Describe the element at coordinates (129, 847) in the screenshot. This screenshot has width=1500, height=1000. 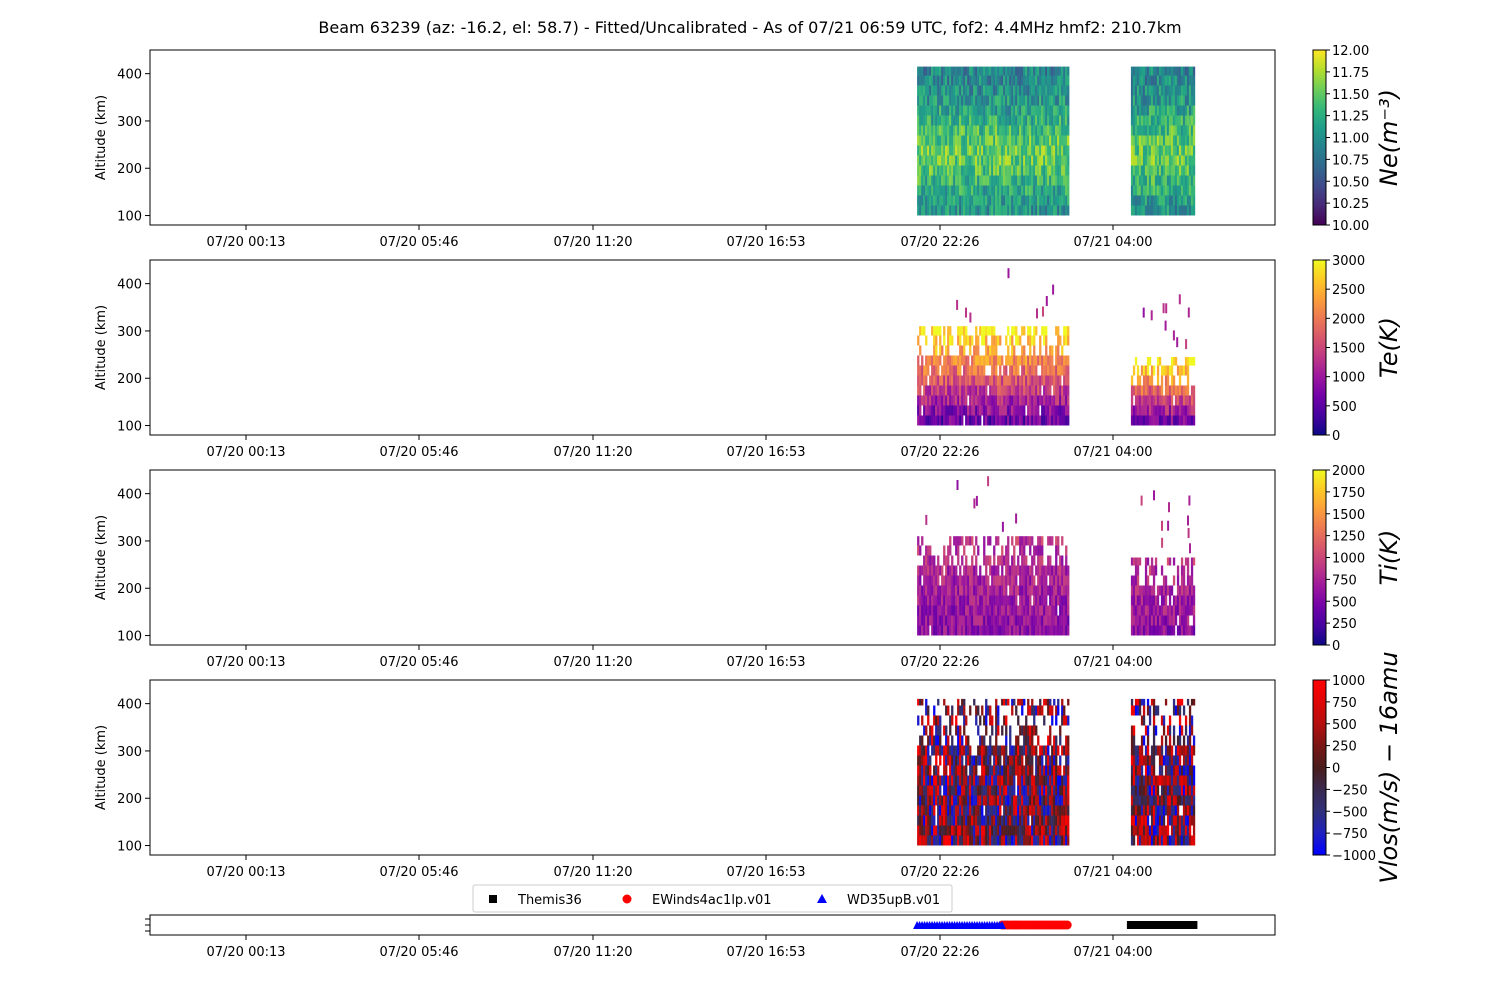
I see `vlos-ytick-label: 100` at that location.